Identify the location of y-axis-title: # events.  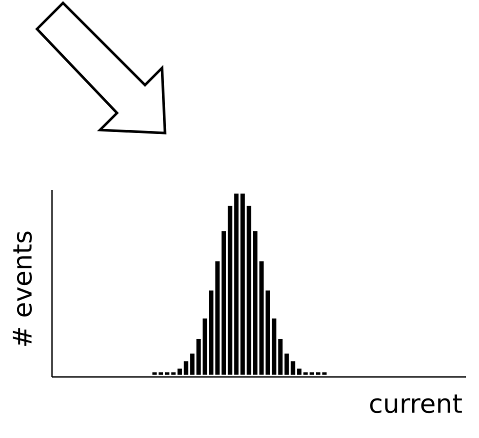
(22, 289).